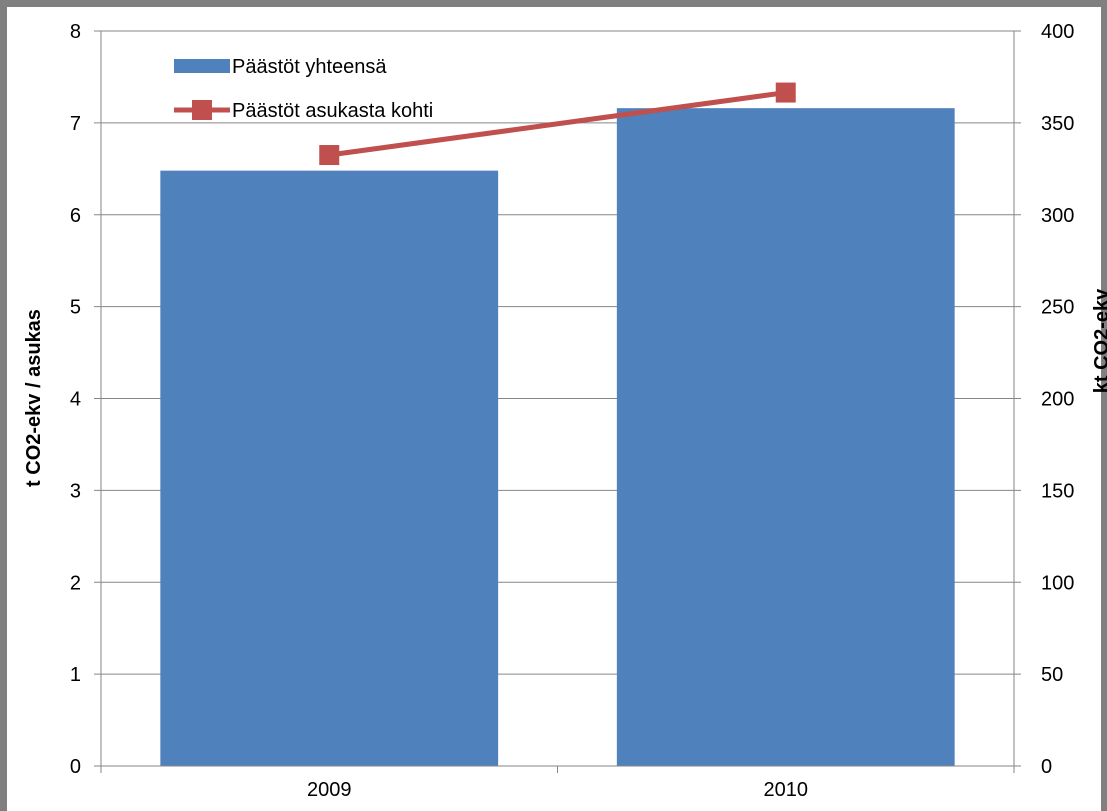  I want to click on legend-swatch-bar, so click(202, 66).